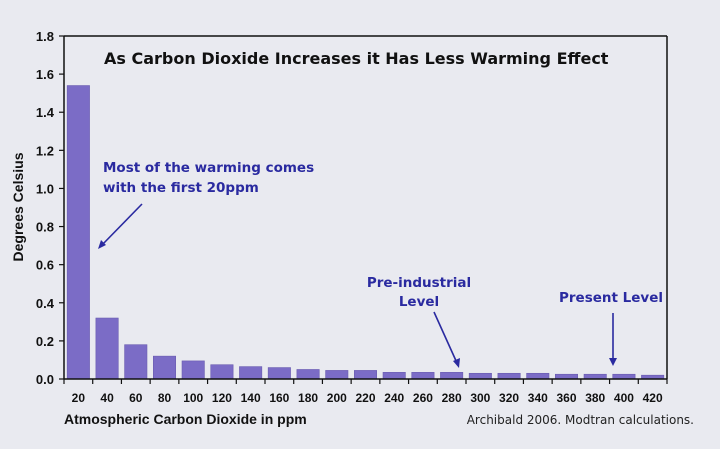  What do you see at coordinates (165, 398) in the screenshot?
I see `x-tick-label-80: 80` at bounding box center [165, 398].